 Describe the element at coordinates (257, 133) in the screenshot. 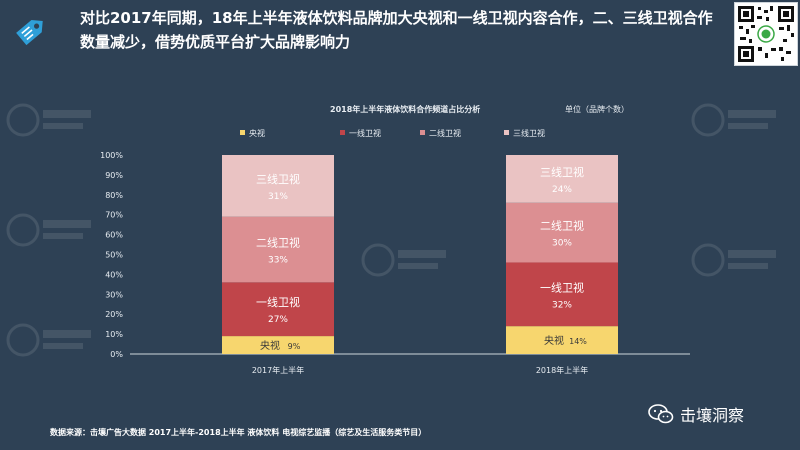

I see `legend-label: 央视` at that location.